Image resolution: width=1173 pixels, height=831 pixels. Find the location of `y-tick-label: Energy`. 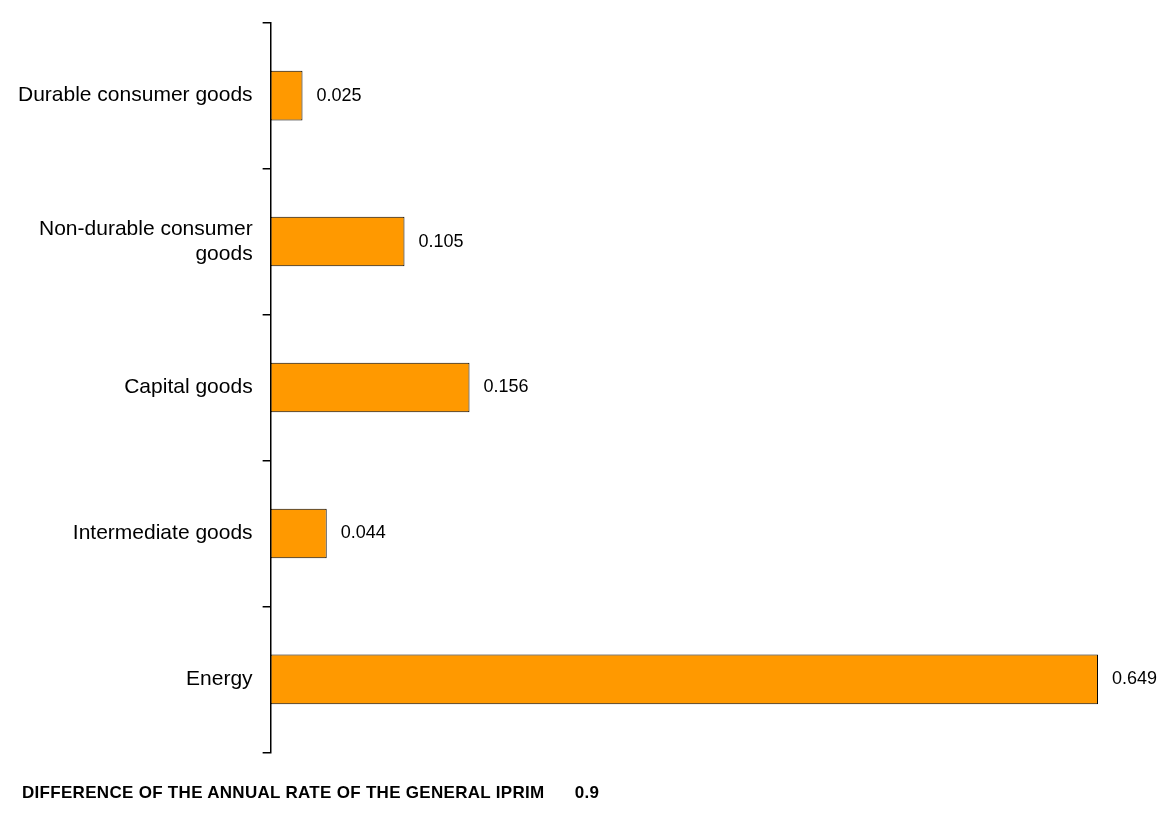

y-tick-label: Energy is located at coordinates (220, 678).